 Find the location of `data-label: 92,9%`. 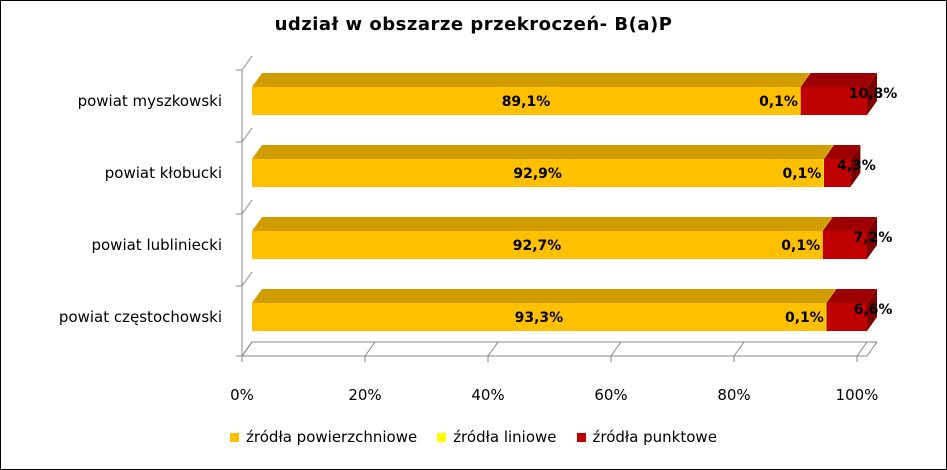

data-label: 92,9% is located at coordinates (537, 174).